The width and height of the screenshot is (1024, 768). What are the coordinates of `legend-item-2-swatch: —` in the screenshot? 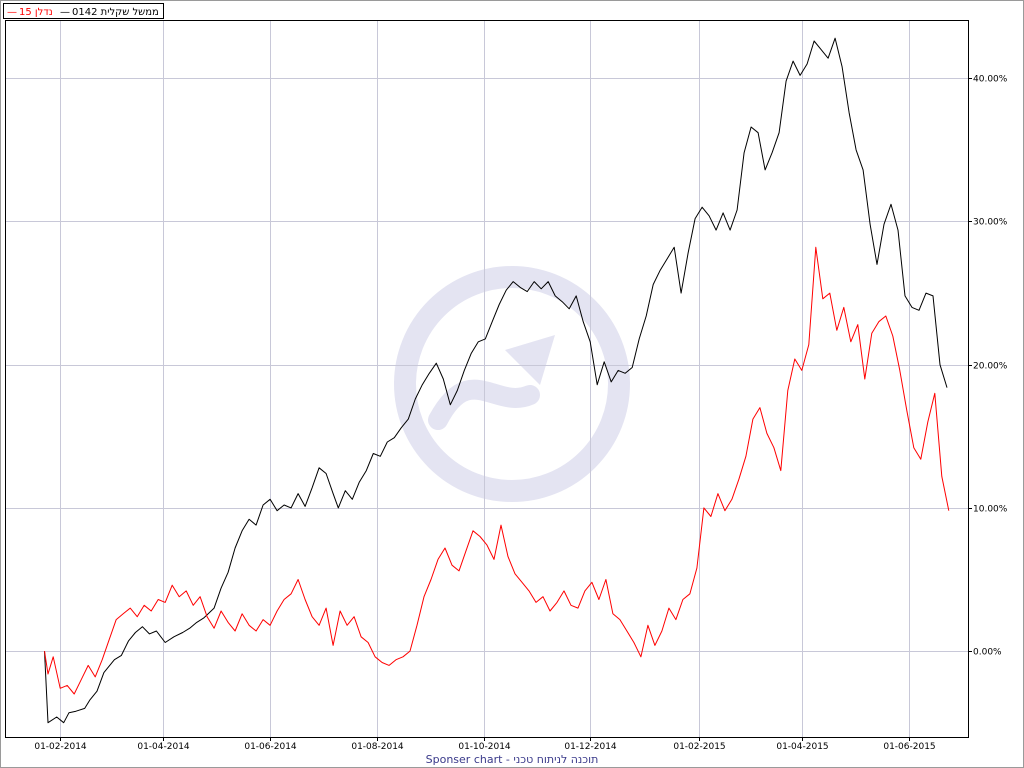 It's located at (12, 12).